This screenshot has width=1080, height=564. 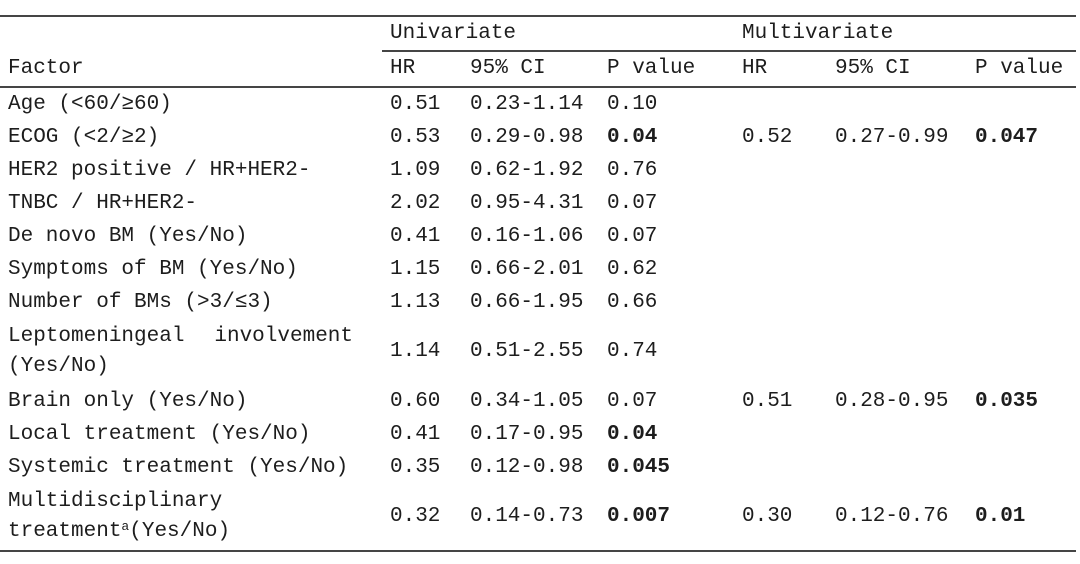 What do you see at coordinates (178, 467) in the screenshot?
I see `factor-cell: Systemic treatment (Yes/No)` at bounding box center [178, 467].